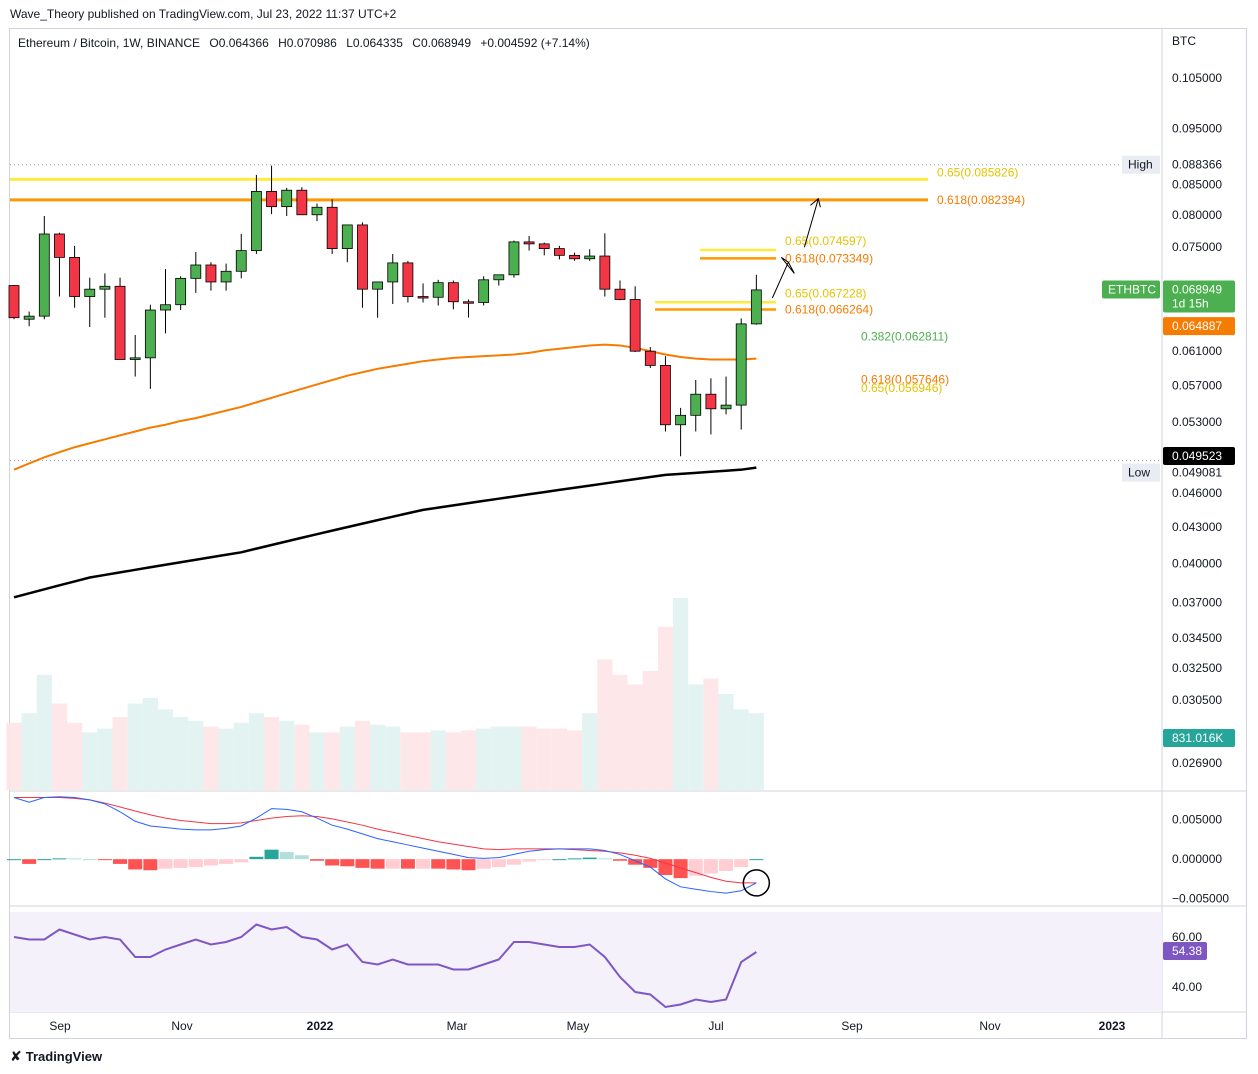  Describe the element at coordinates (901, 388) in the screenshot. I see `fib-level-label: 0.65(0.056946)` at that location.